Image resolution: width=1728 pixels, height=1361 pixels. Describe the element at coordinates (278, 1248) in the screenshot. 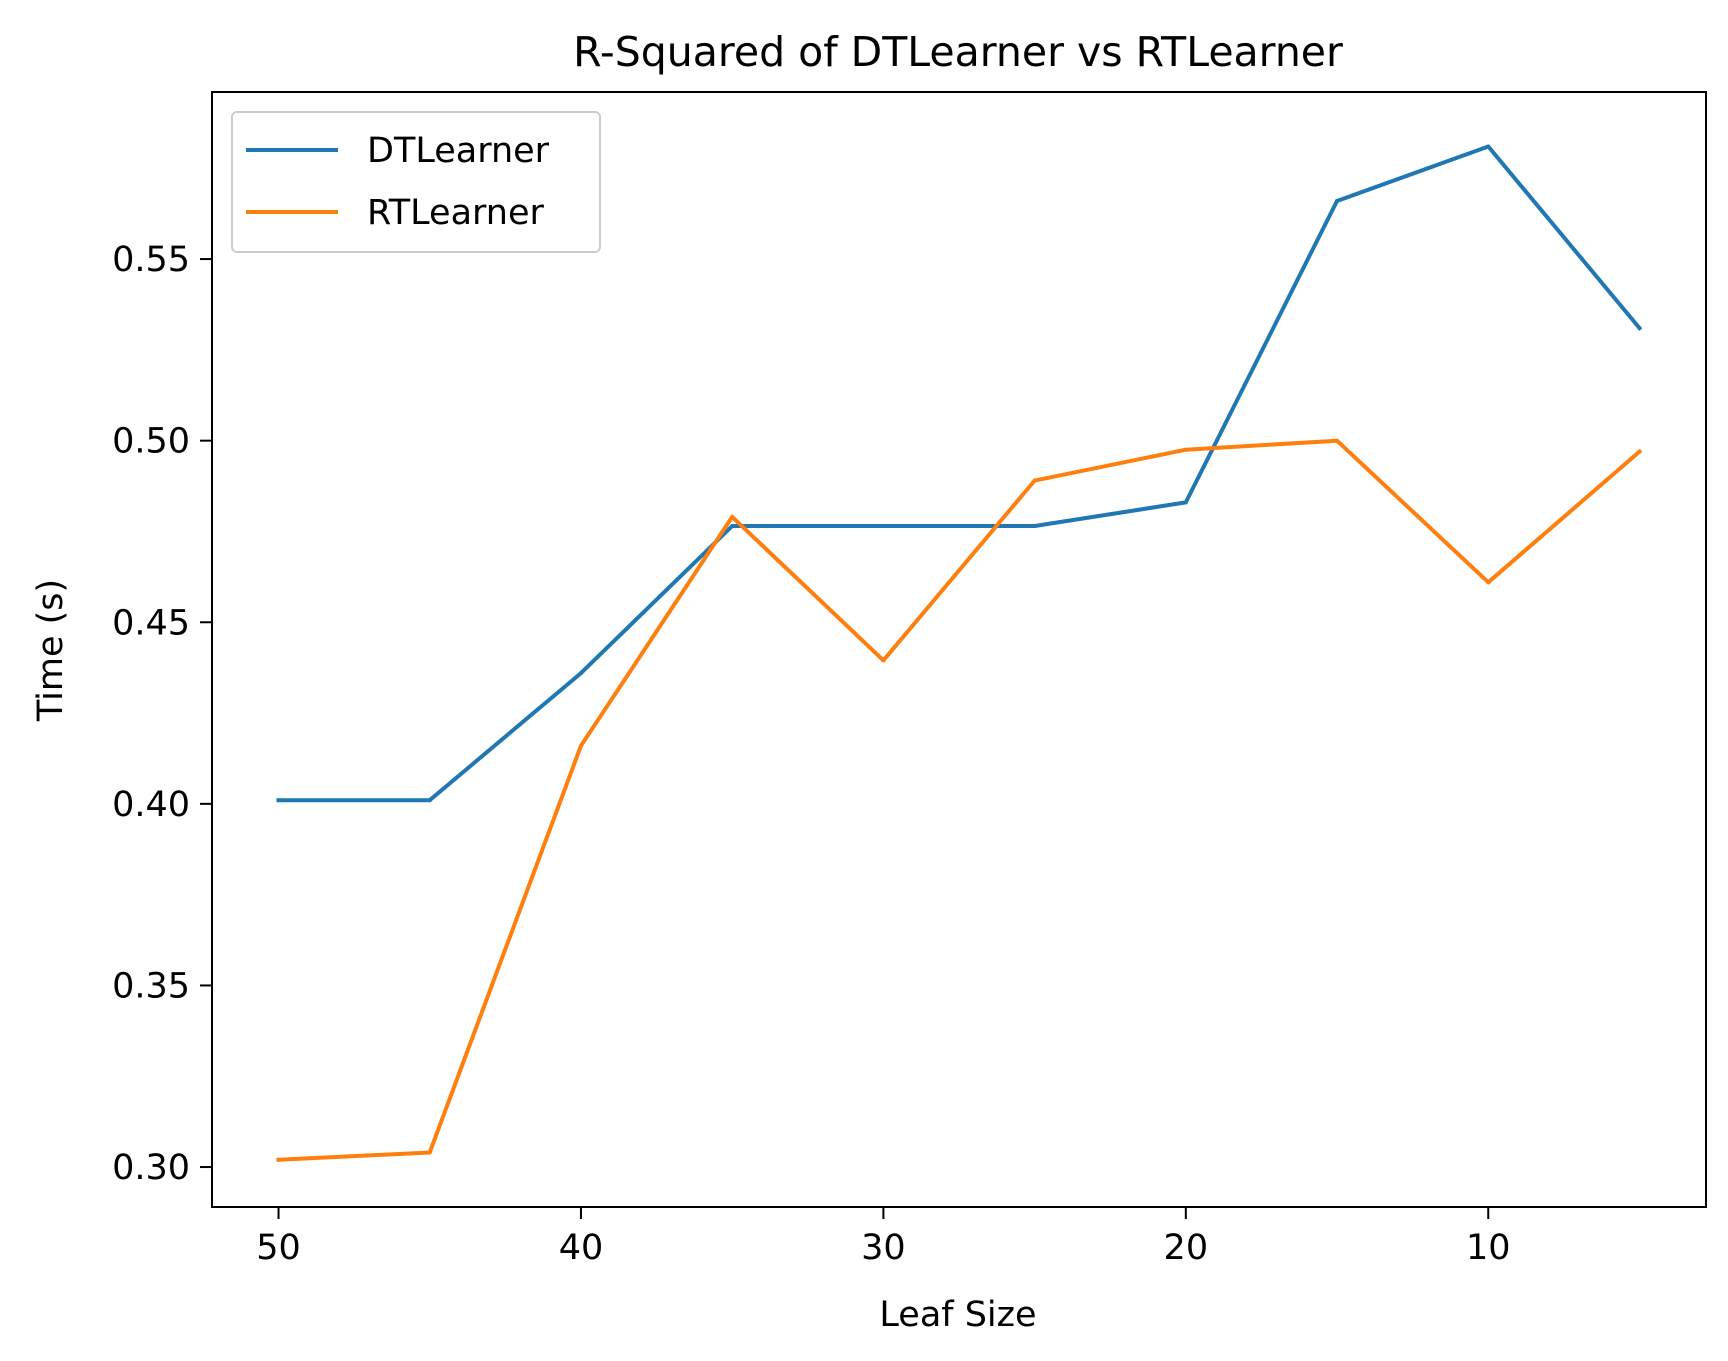

I see `x-tick-label: 50` at that location.